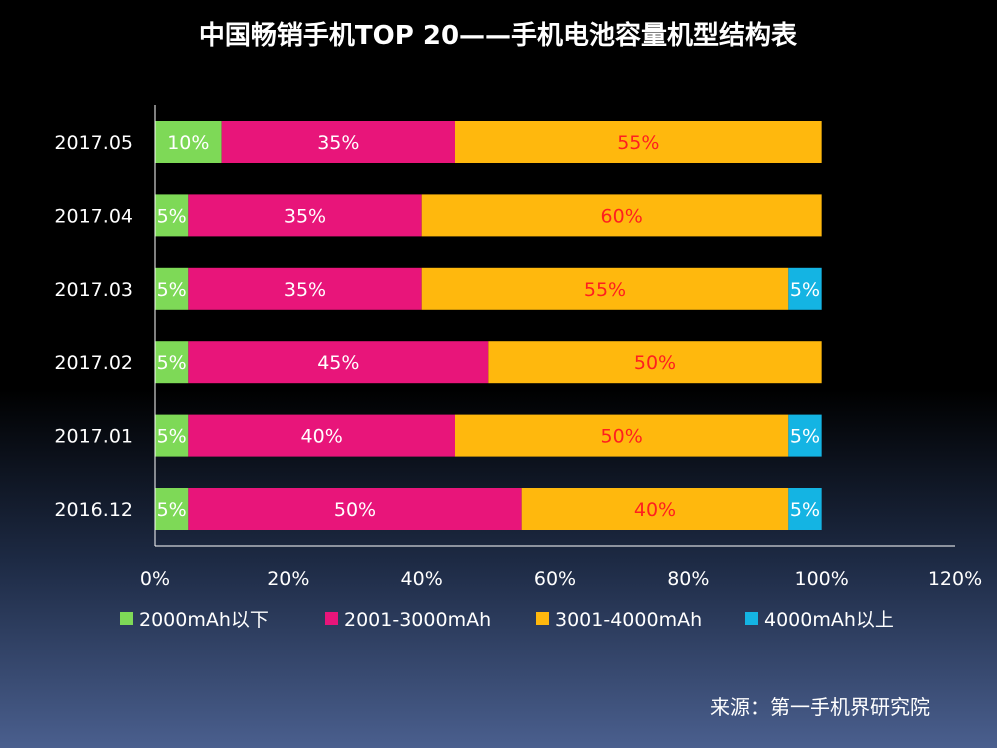 The height and width of the screenshot is (748, 997). I want to click on data-label: 60%, so click(622, 216).